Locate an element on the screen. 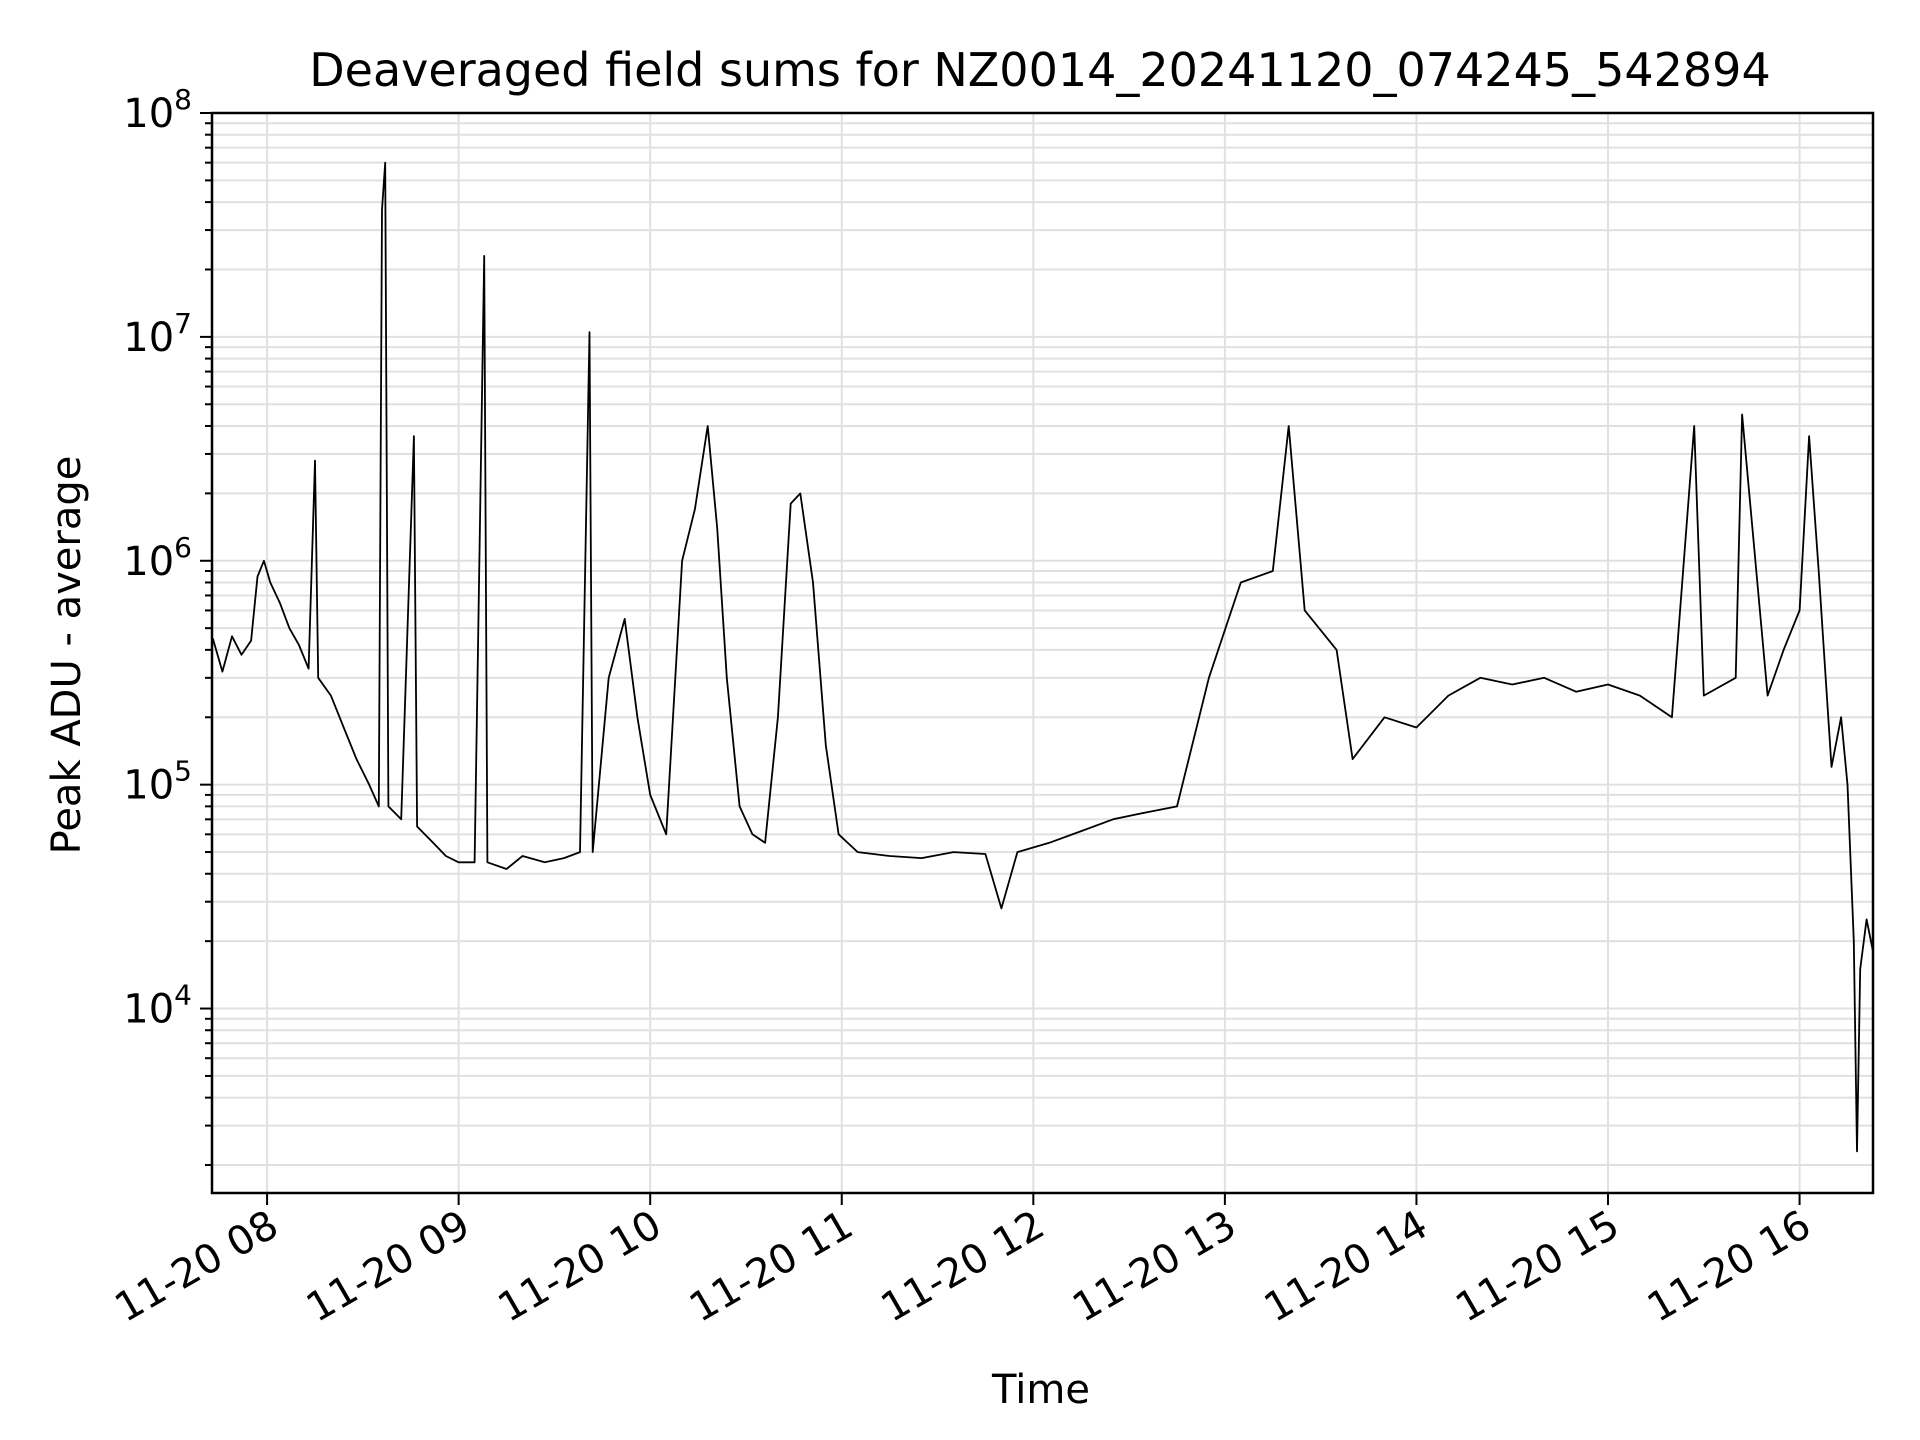 The height and width of the screenshot is (1440, 1920). y-tick-label: 10⁵ is located at coordinates (157, 782).